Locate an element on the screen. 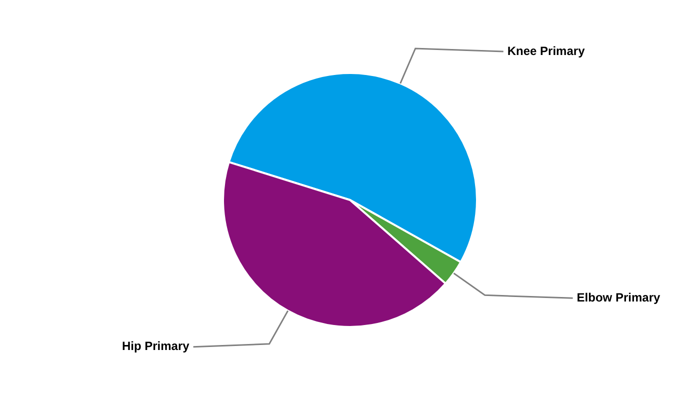 This screenshot has height=400, width=700. slice-label: Hip Primary is located at coordinates (156, 346).